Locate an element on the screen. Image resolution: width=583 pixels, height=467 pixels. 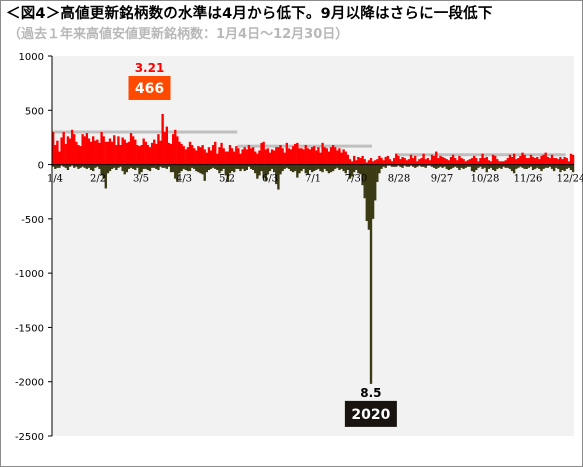
y-tick-label: -2000 is located at coordinates (29, 383).